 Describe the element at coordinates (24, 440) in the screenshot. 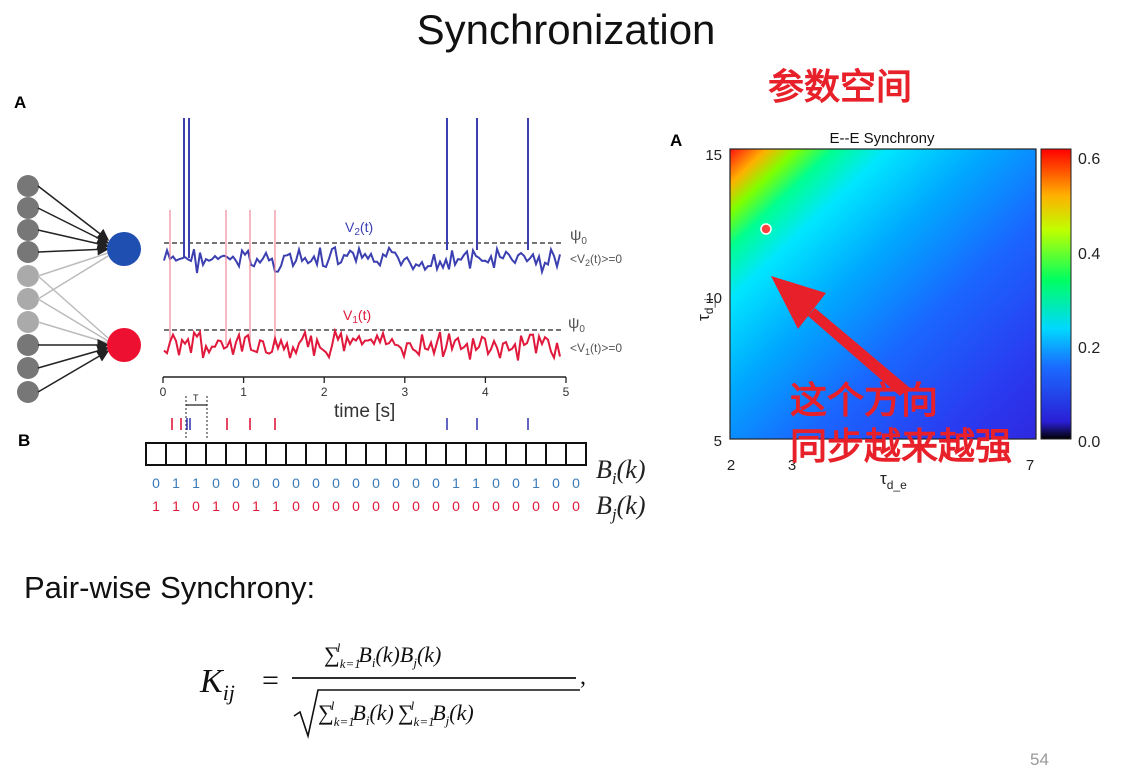

I see `panel-b-letter: B` at that location.